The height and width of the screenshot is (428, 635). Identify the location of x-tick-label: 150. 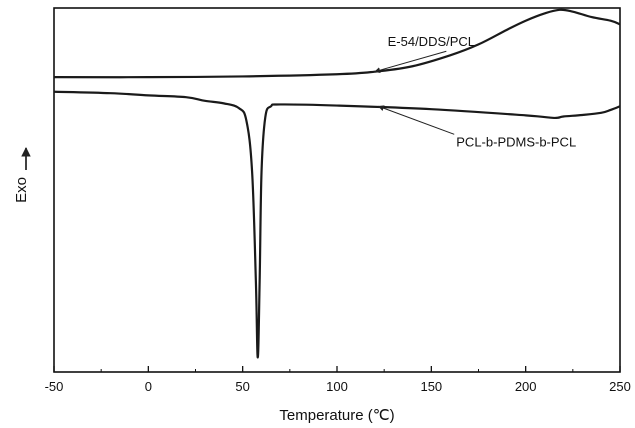
(431, 386).